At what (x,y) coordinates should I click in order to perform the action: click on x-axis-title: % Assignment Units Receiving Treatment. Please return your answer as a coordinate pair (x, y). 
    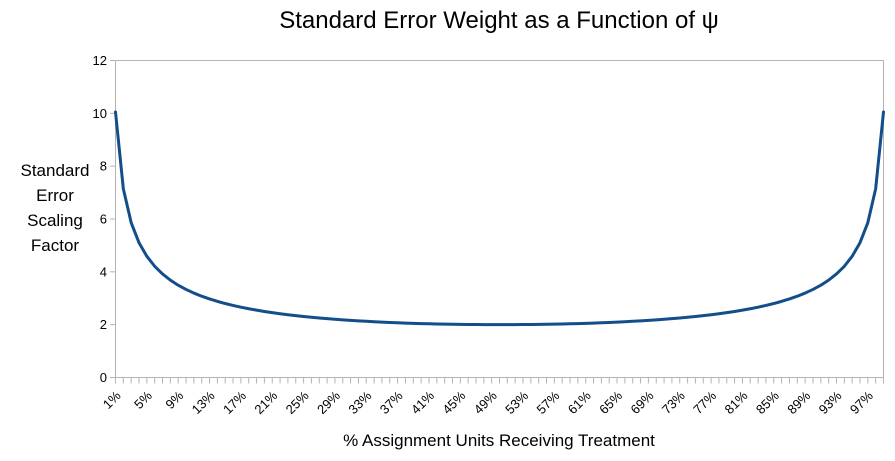
    Looking at the image, I should click on (499, 440).